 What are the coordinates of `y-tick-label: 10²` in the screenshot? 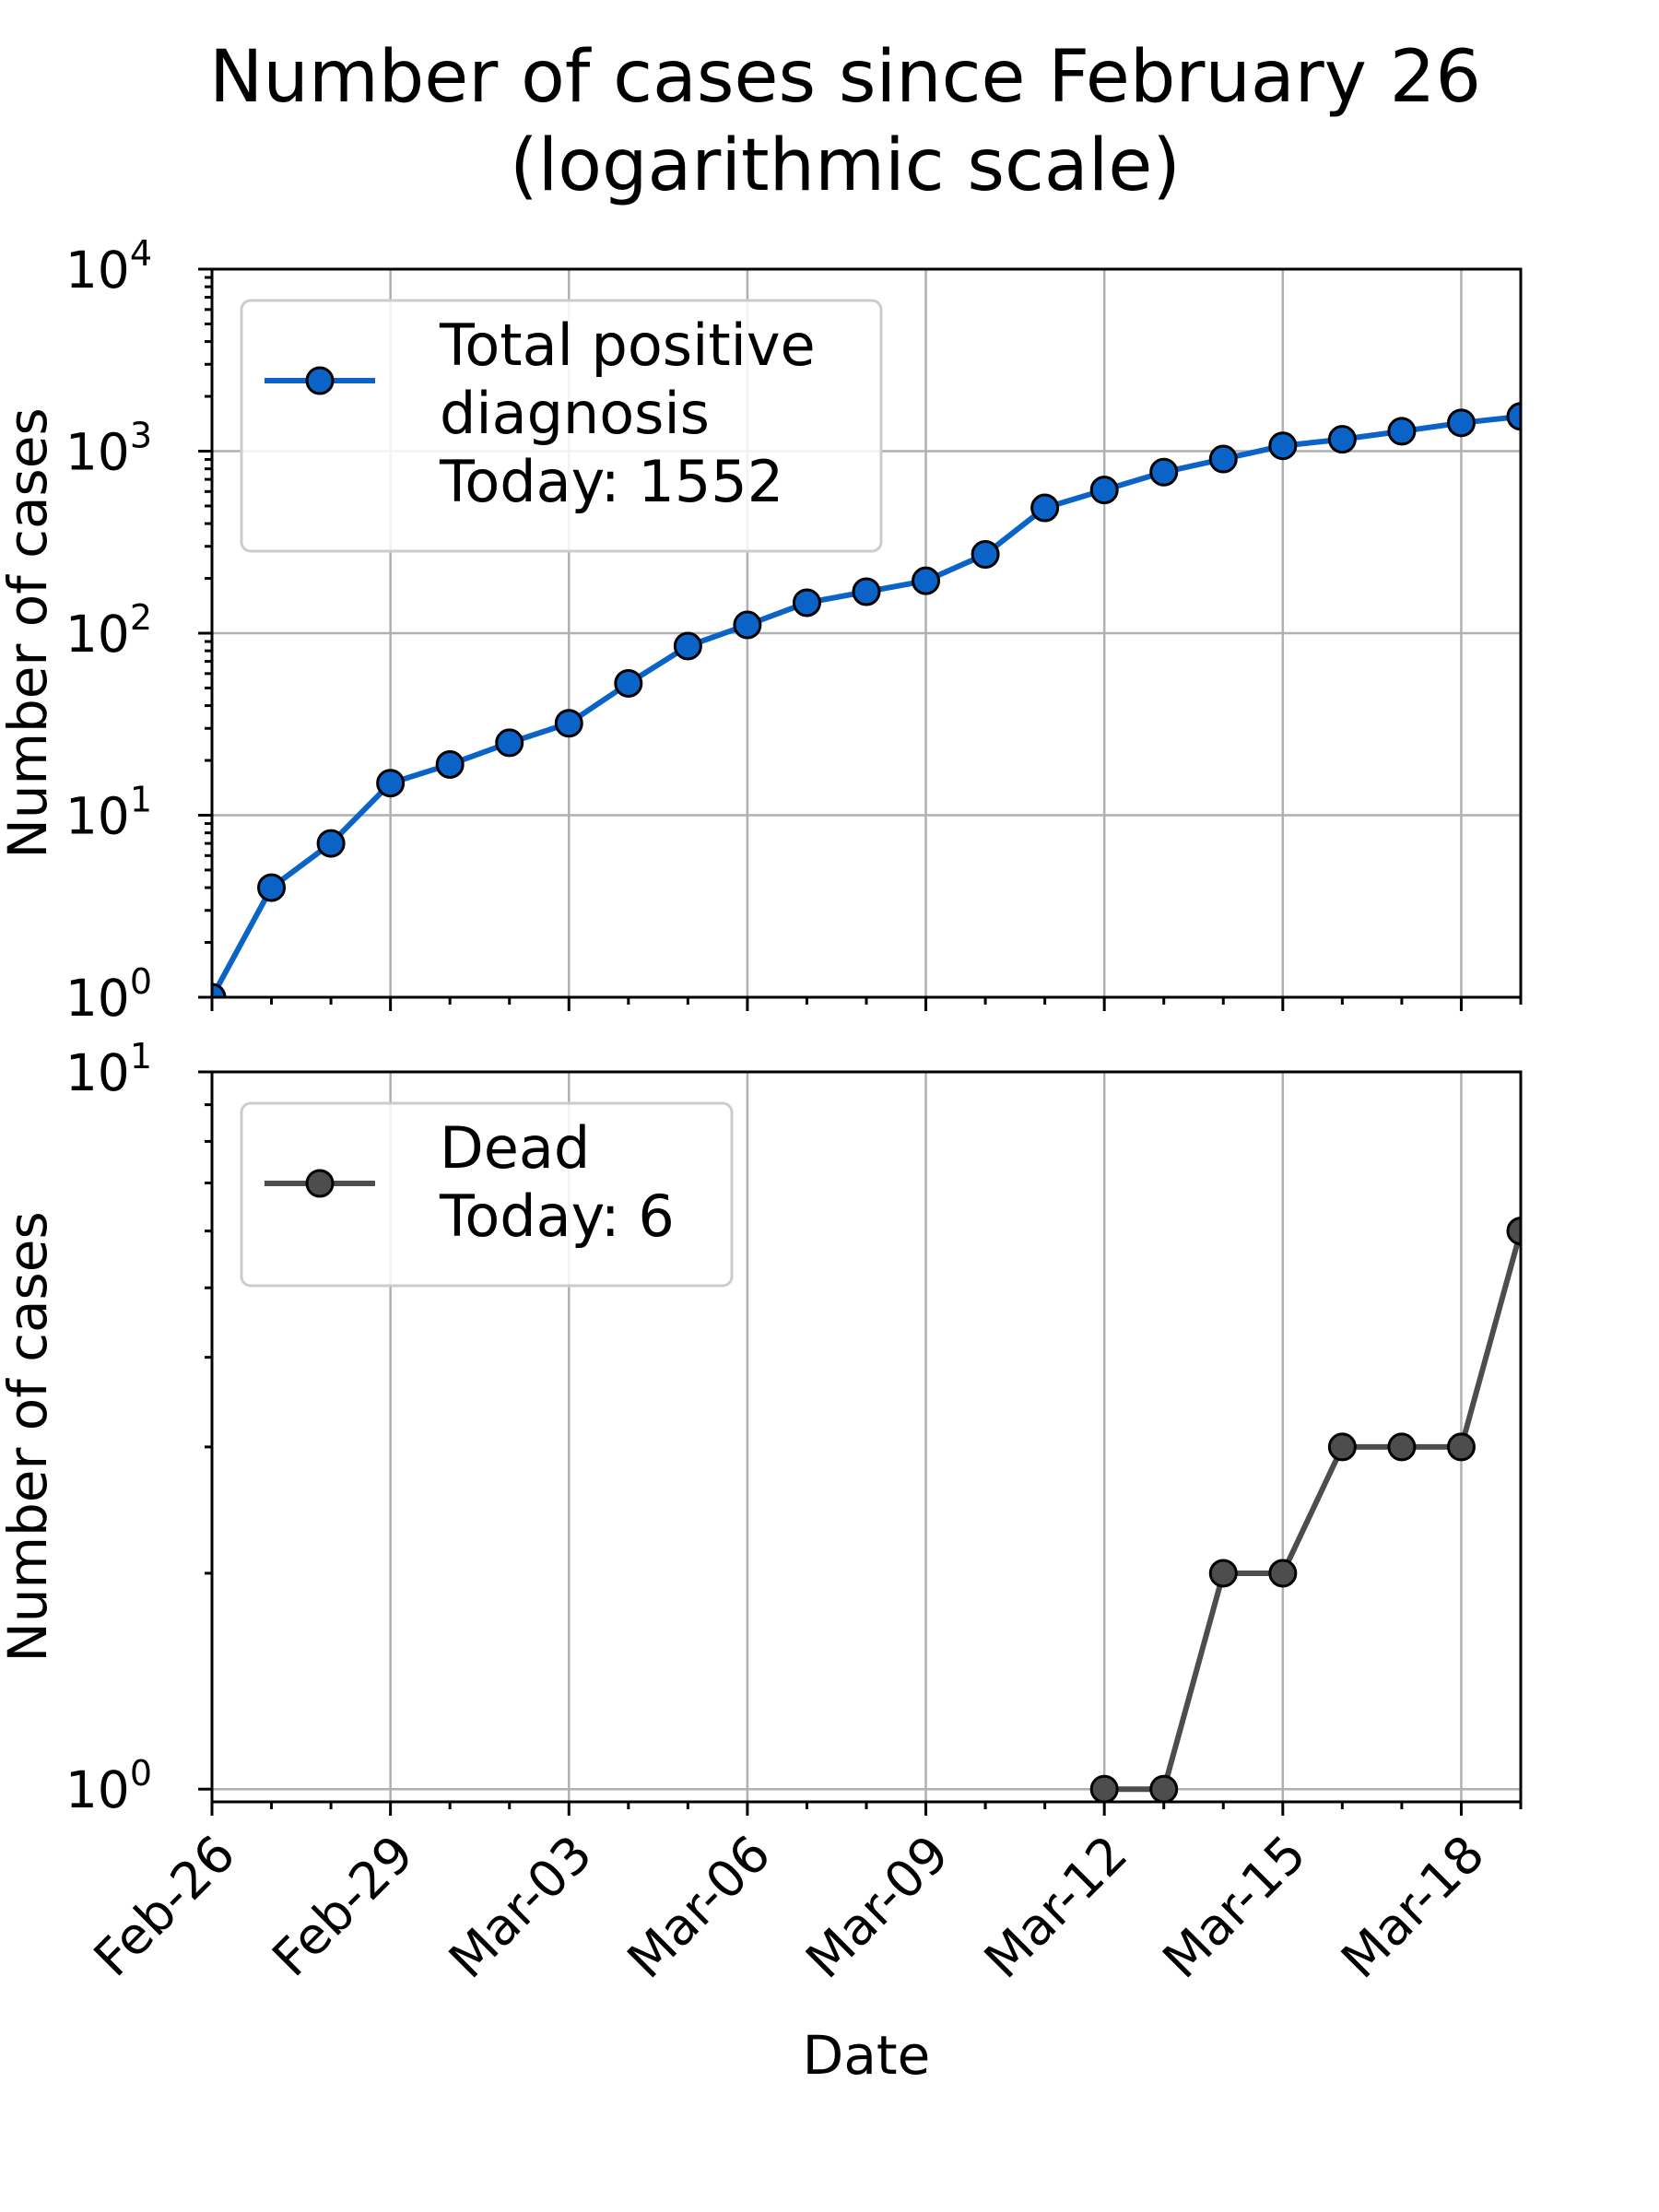 It's located at (108, 630).